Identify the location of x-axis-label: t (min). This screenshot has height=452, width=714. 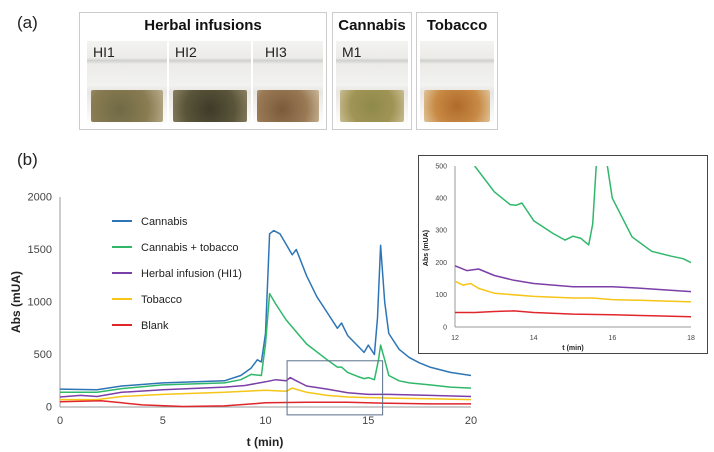
(265, 442).